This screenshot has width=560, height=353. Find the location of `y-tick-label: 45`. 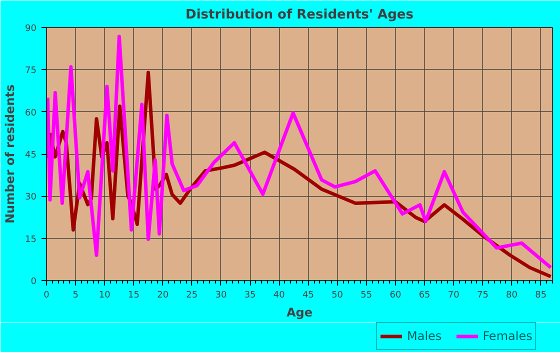

y-tick-label: 45 is located at coordinates (30, 155).